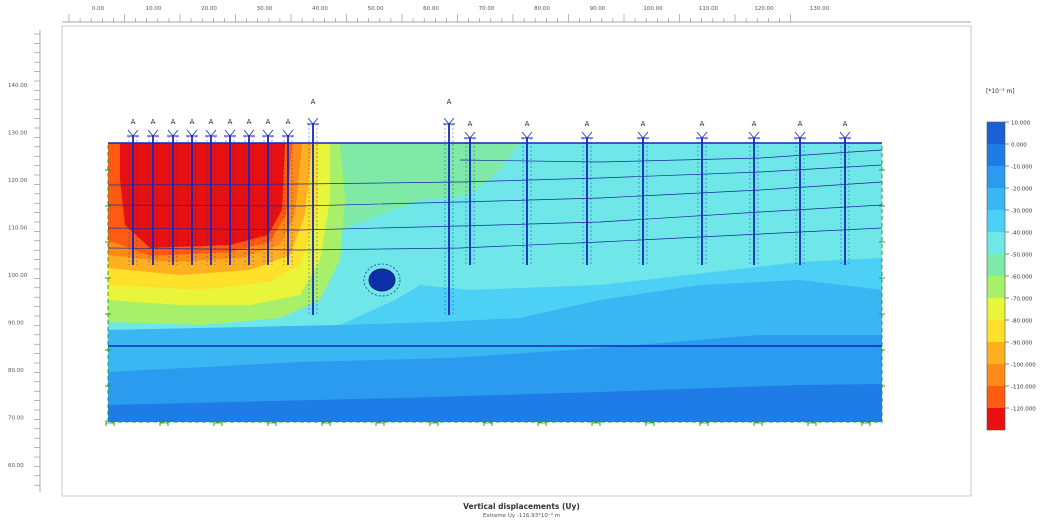 The height and width of the screenshot is (528, 1043). I want to click on x-tick-label: 120.00, so click(764, 9).